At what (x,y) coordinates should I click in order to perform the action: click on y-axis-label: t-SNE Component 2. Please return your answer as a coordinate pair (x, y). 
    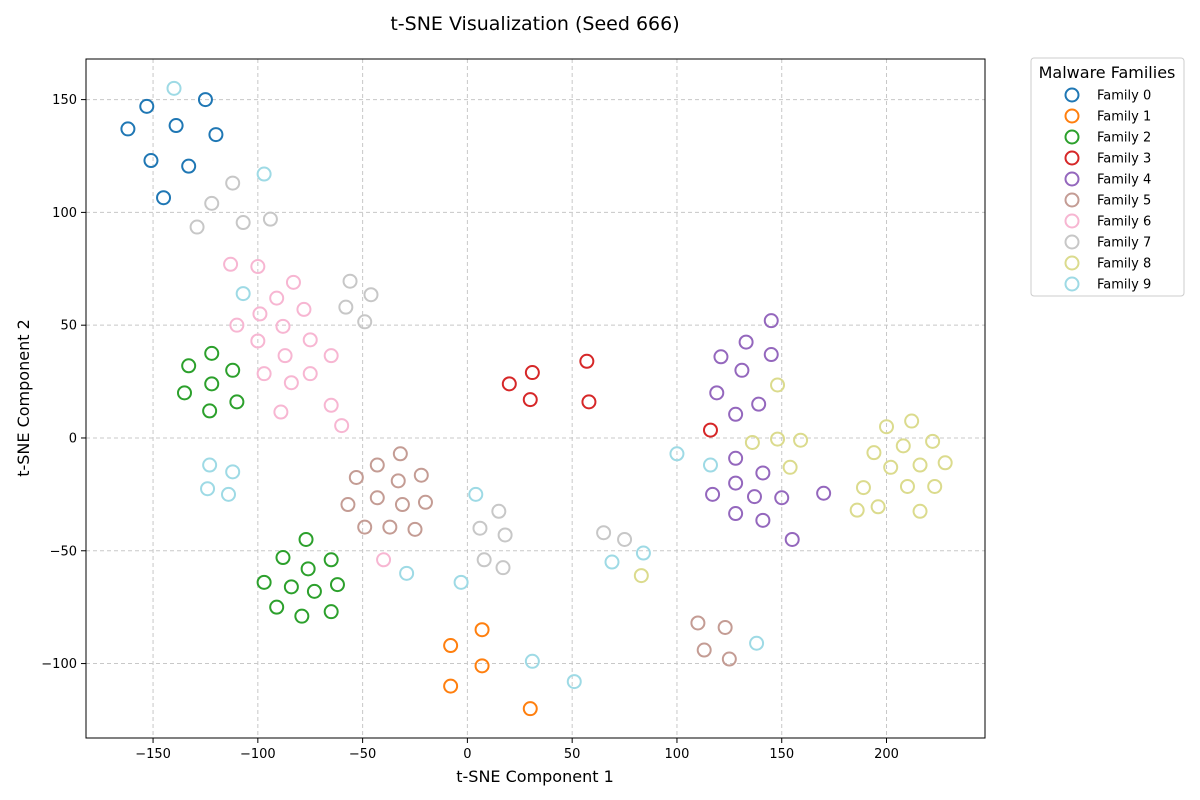
    Looking at the image, I should click on (23, 398).